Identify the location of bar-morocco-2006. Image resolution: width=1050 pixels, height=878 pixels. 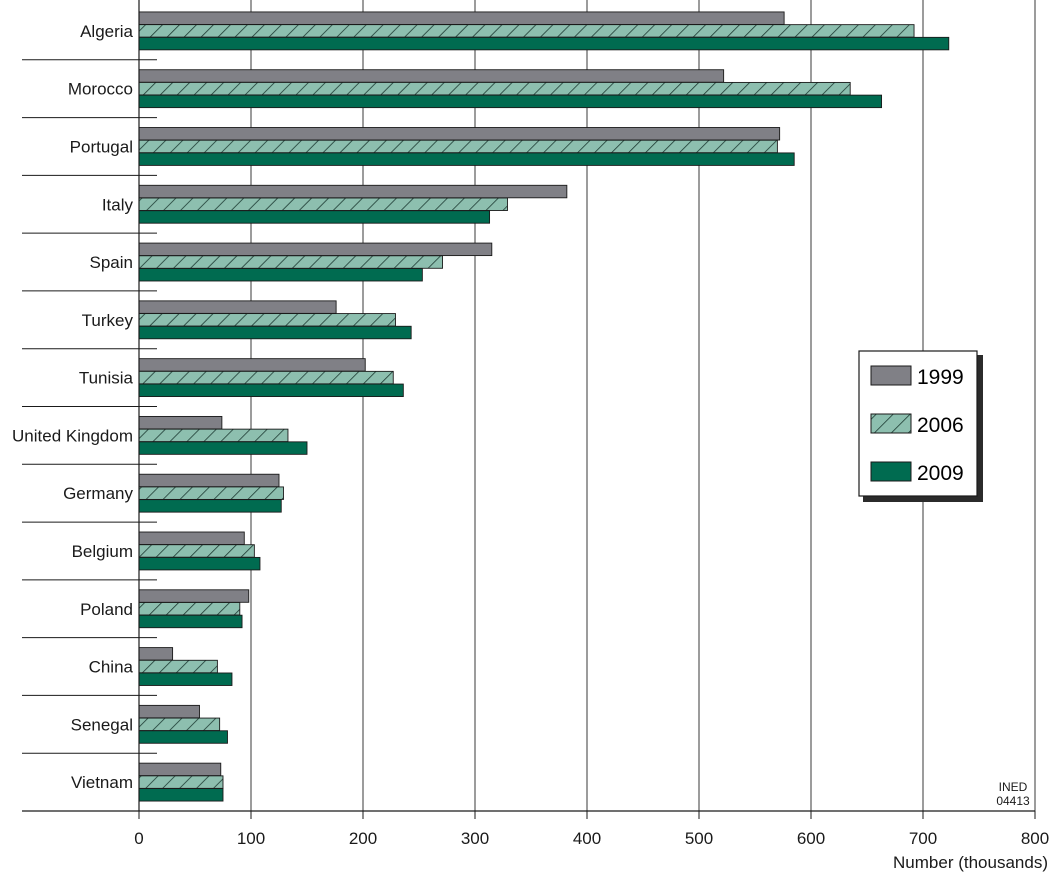
(494, 88).